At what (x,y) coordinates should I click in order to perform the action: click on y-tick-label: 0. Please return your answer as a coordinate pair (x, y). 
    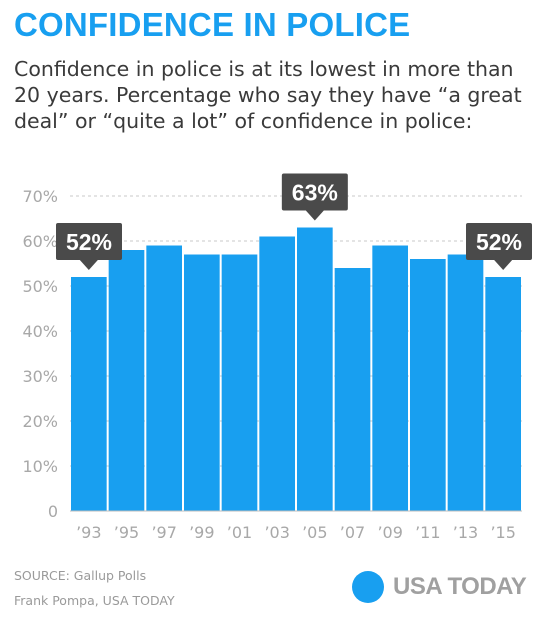
    Looking at the image, I should click on (53, 511).